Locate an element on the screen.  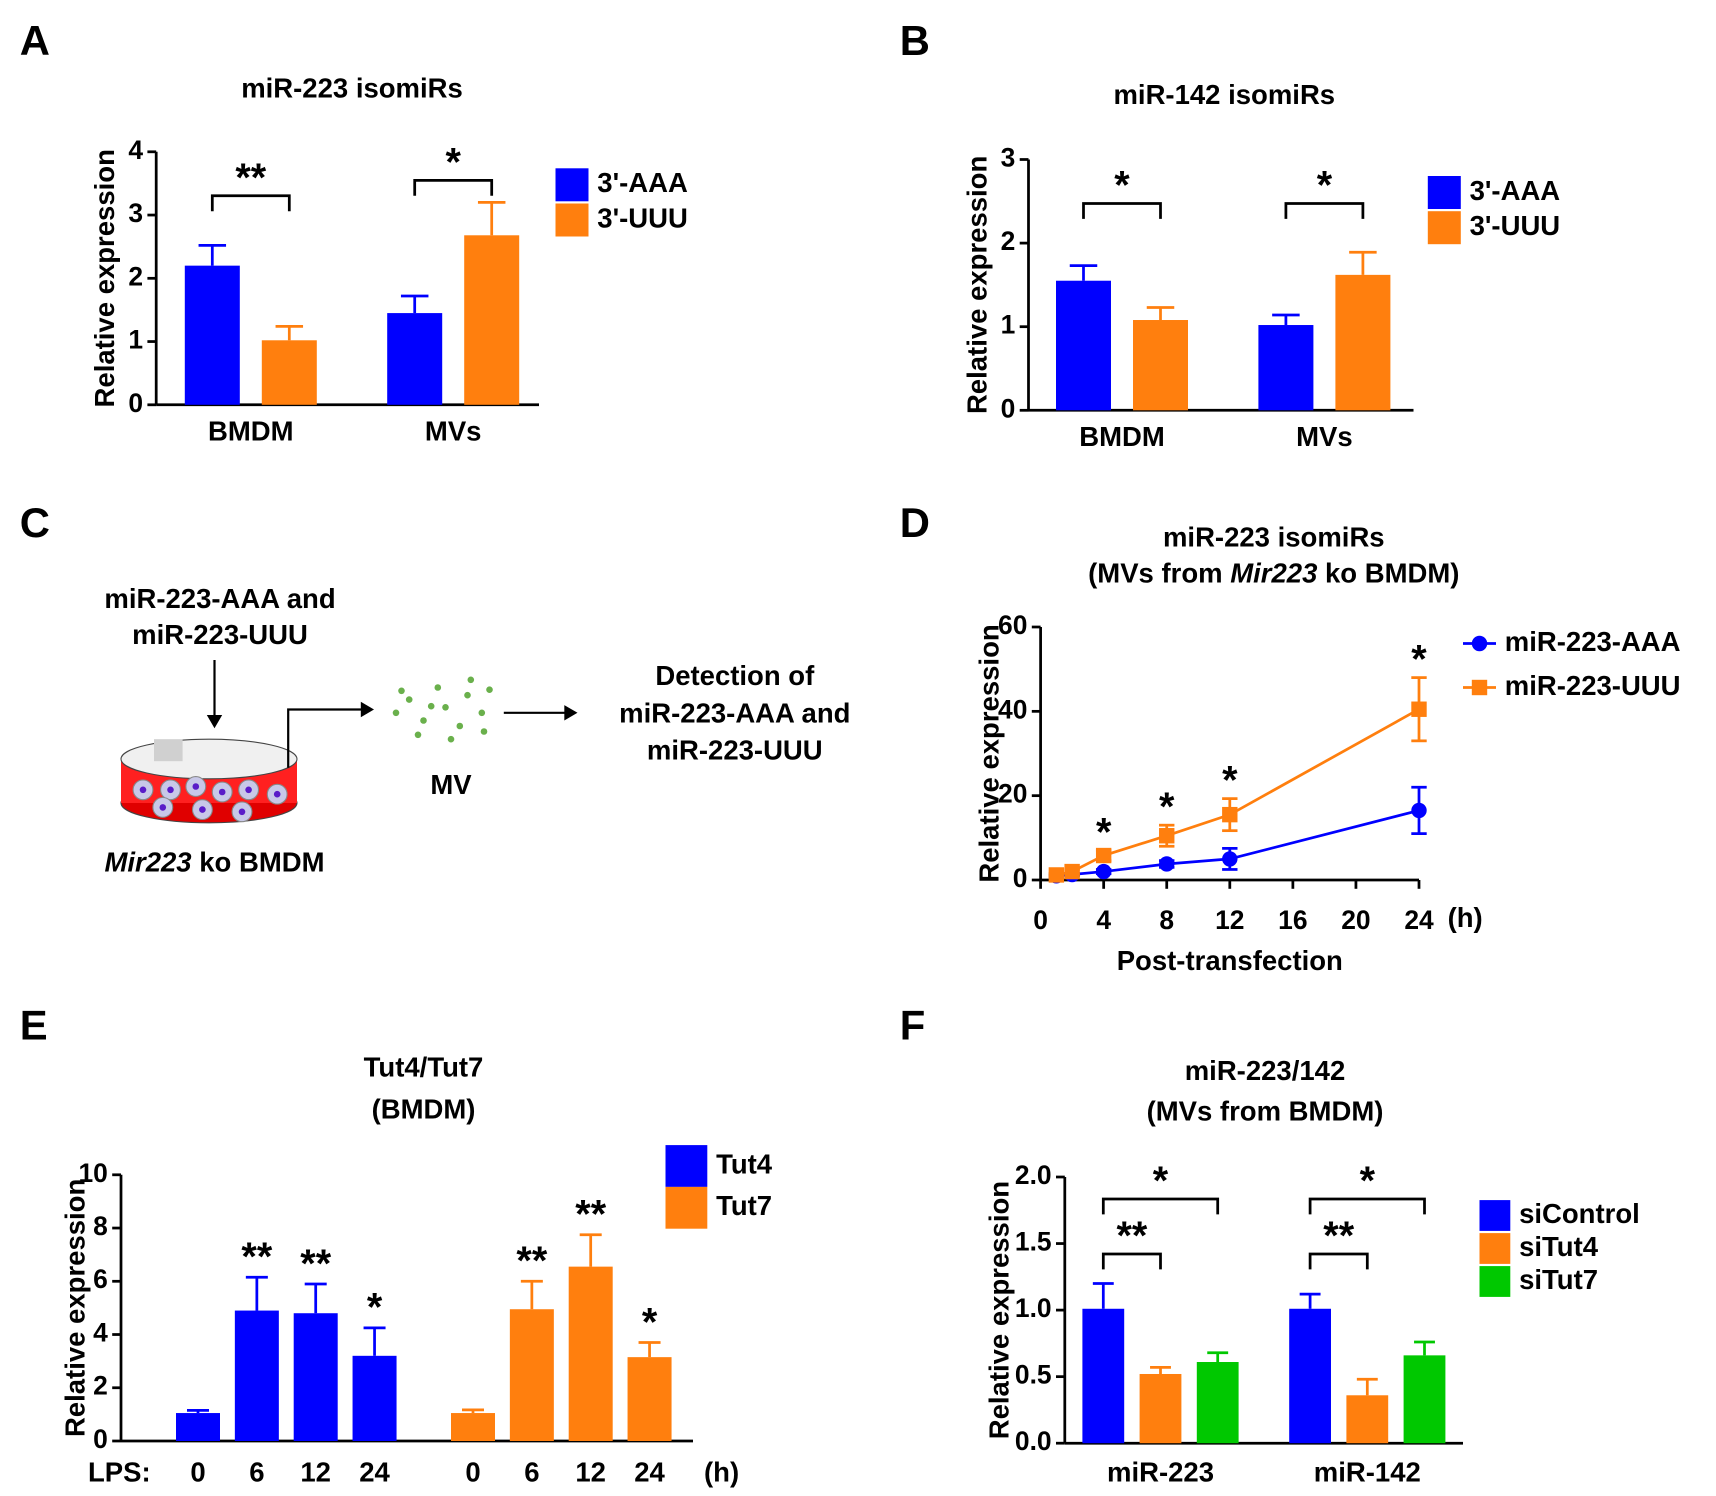
panel-label: D is located at coordinates (915, 522).